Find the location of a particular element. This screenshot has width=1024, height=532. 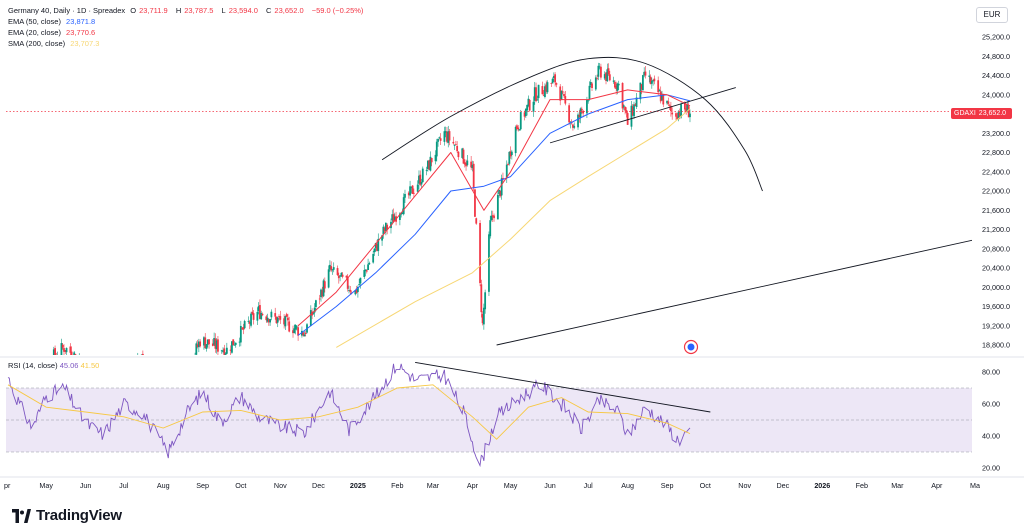

price-tag-symbol: GDAXI is located at coordinates (965, 113).